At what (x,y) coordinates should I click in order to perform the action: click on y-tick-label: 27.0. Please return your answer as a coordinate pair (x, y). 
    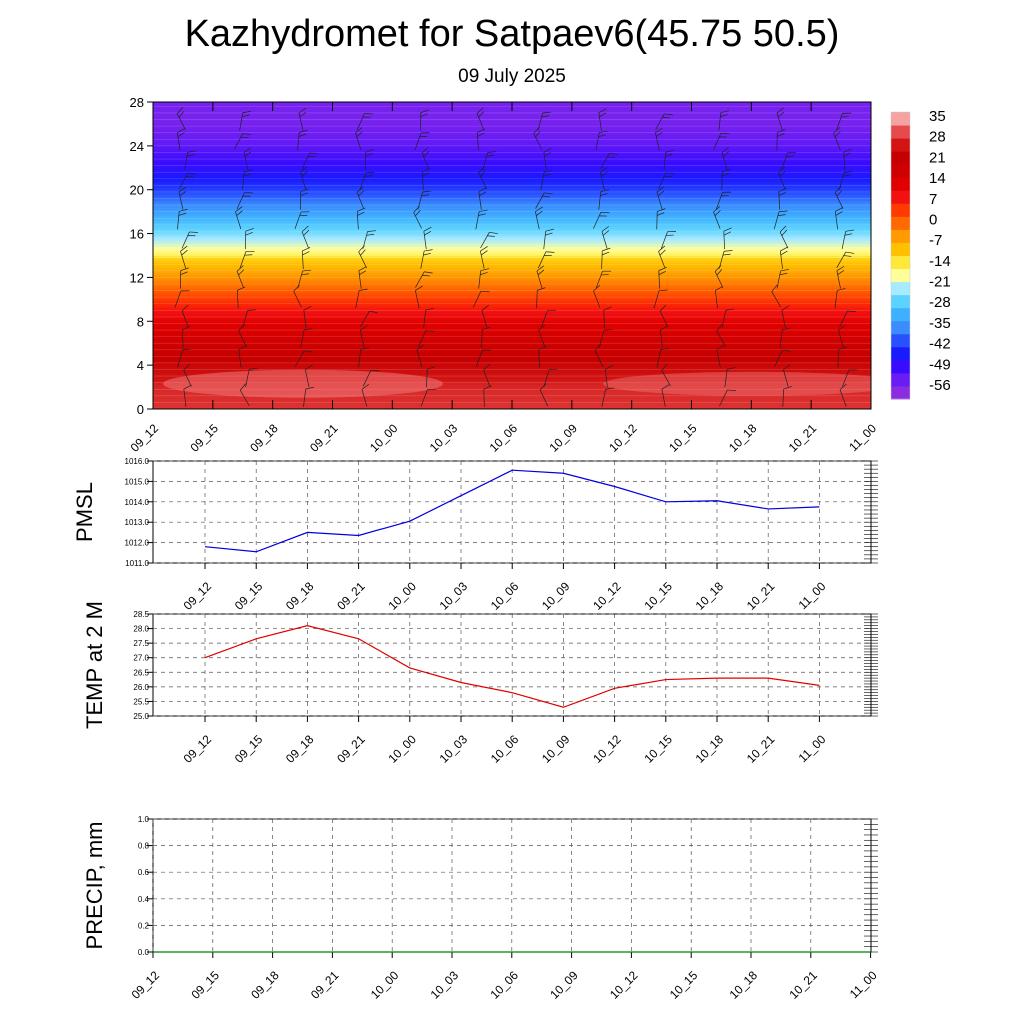
    Looking at the image, I should click on (141, 658).